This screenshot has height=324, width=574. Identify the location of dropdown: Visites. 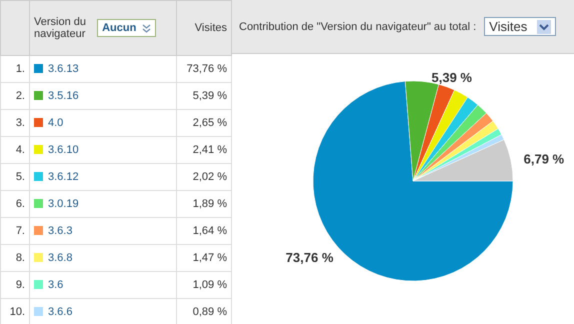
(520, 26).